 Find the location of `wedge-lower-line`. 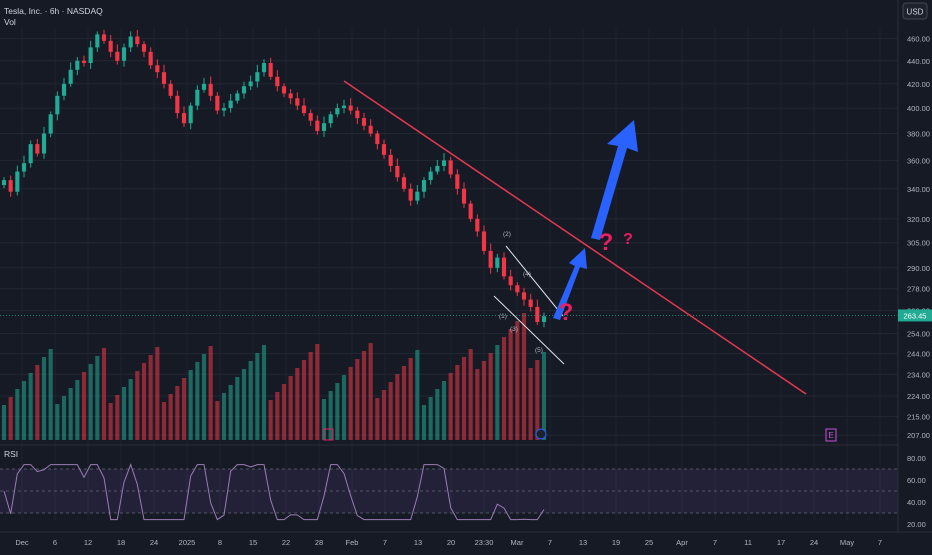

wedge-lower-line is located at coordinates (529, 330).